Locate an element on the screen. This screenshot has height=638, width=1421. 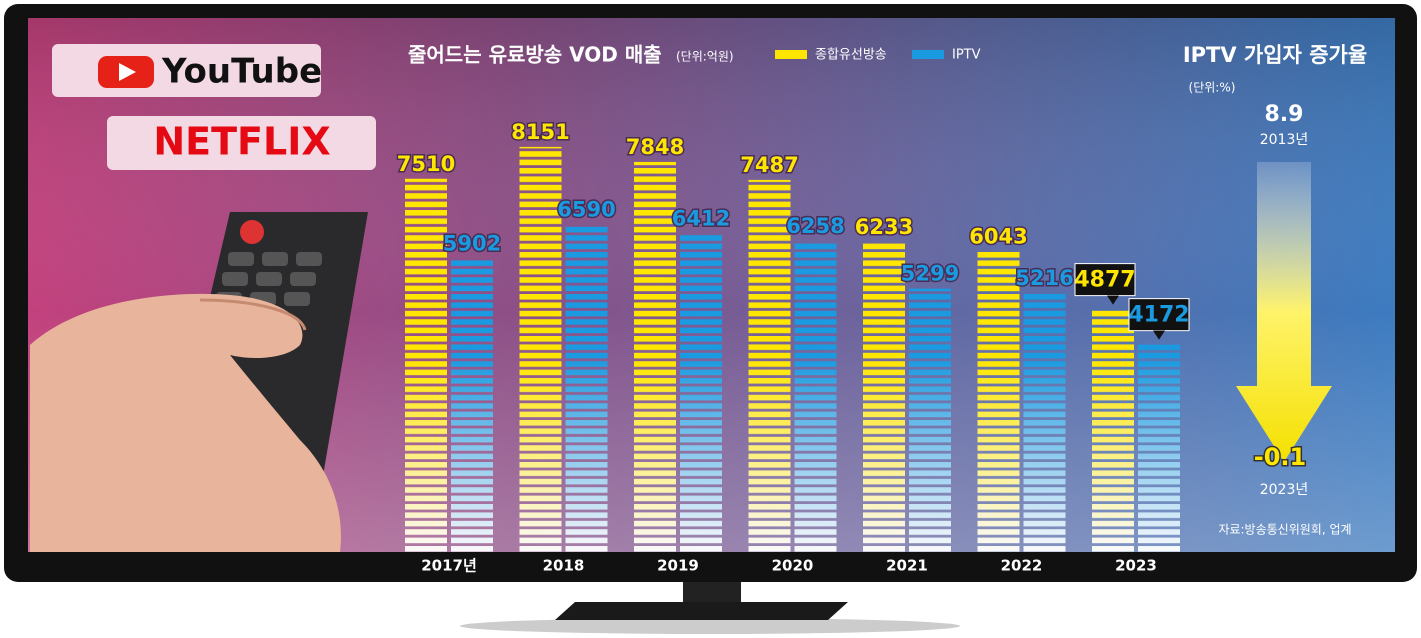
value-label: 6412 is located at coordinates (701, 218).